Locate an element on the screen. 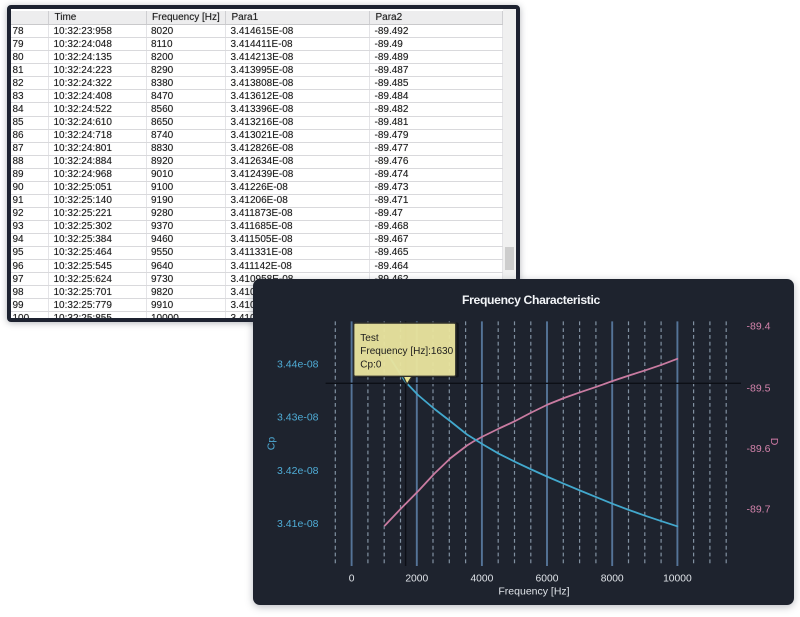  svg-text: 10000 is located at coordinates (677, 579).